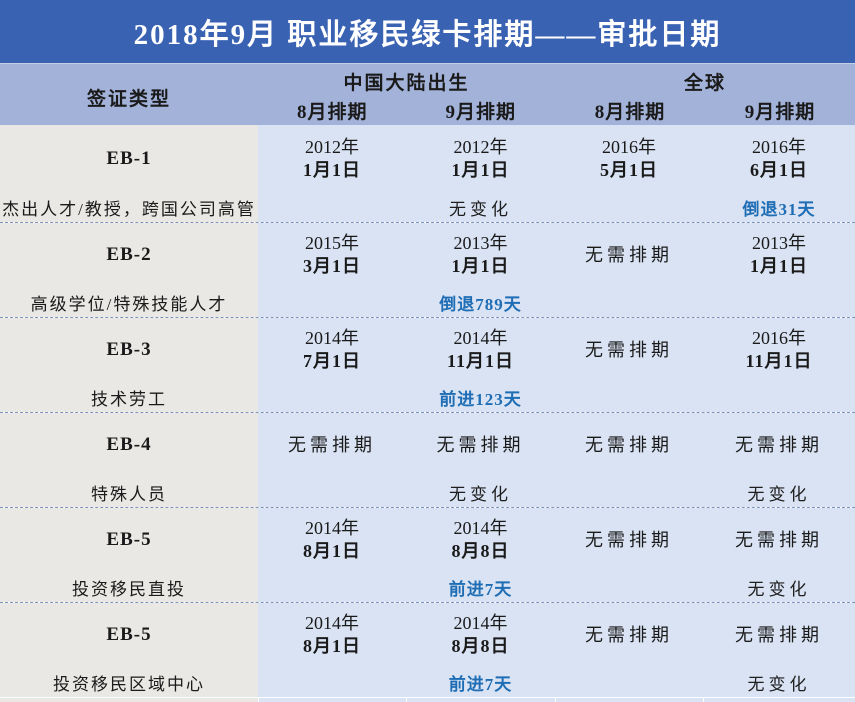  Describe the element at coordinates (779, 169) in the screenshot. I see `cell-value-date: 6月1日` at that location.